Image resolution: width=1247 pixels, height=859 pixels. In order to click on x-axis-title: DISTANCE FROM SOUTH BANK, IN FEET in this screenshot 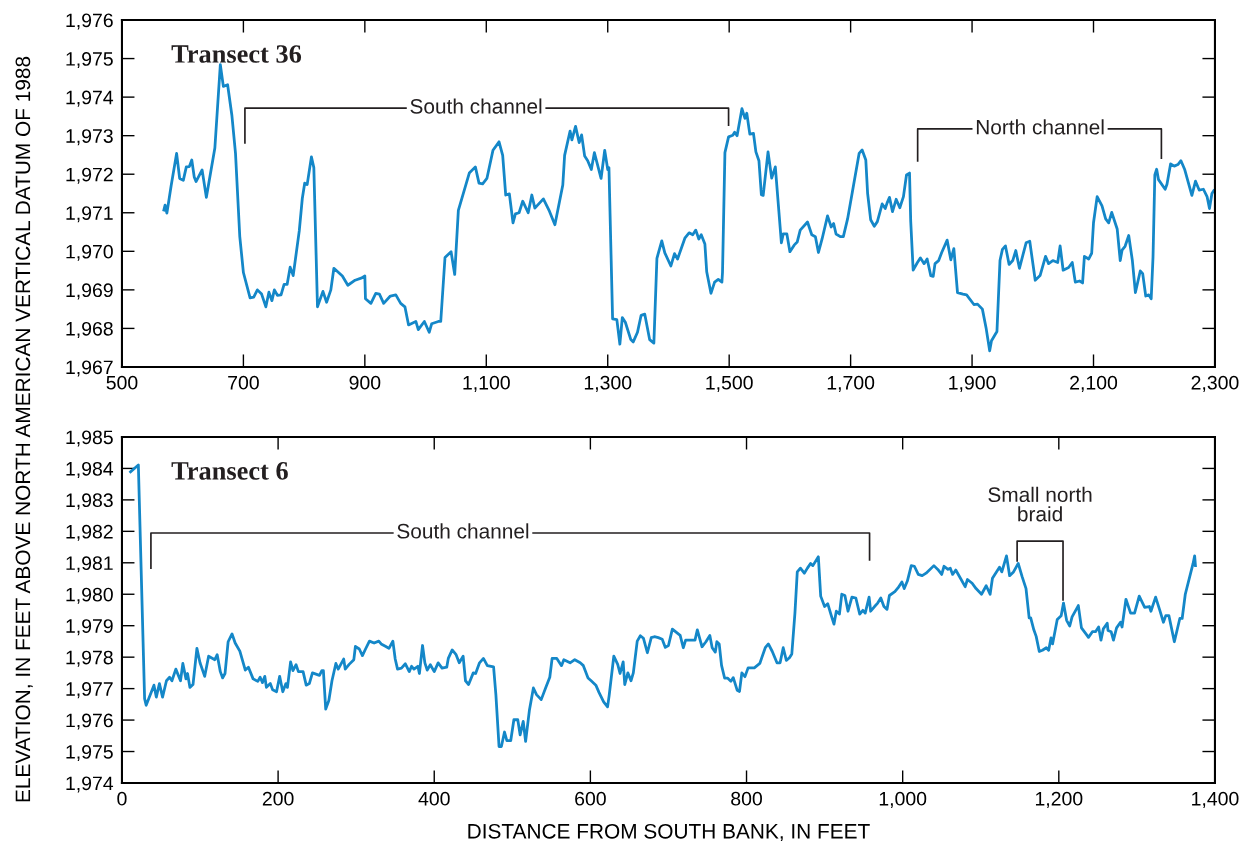, I will do `click(669, 832)`.